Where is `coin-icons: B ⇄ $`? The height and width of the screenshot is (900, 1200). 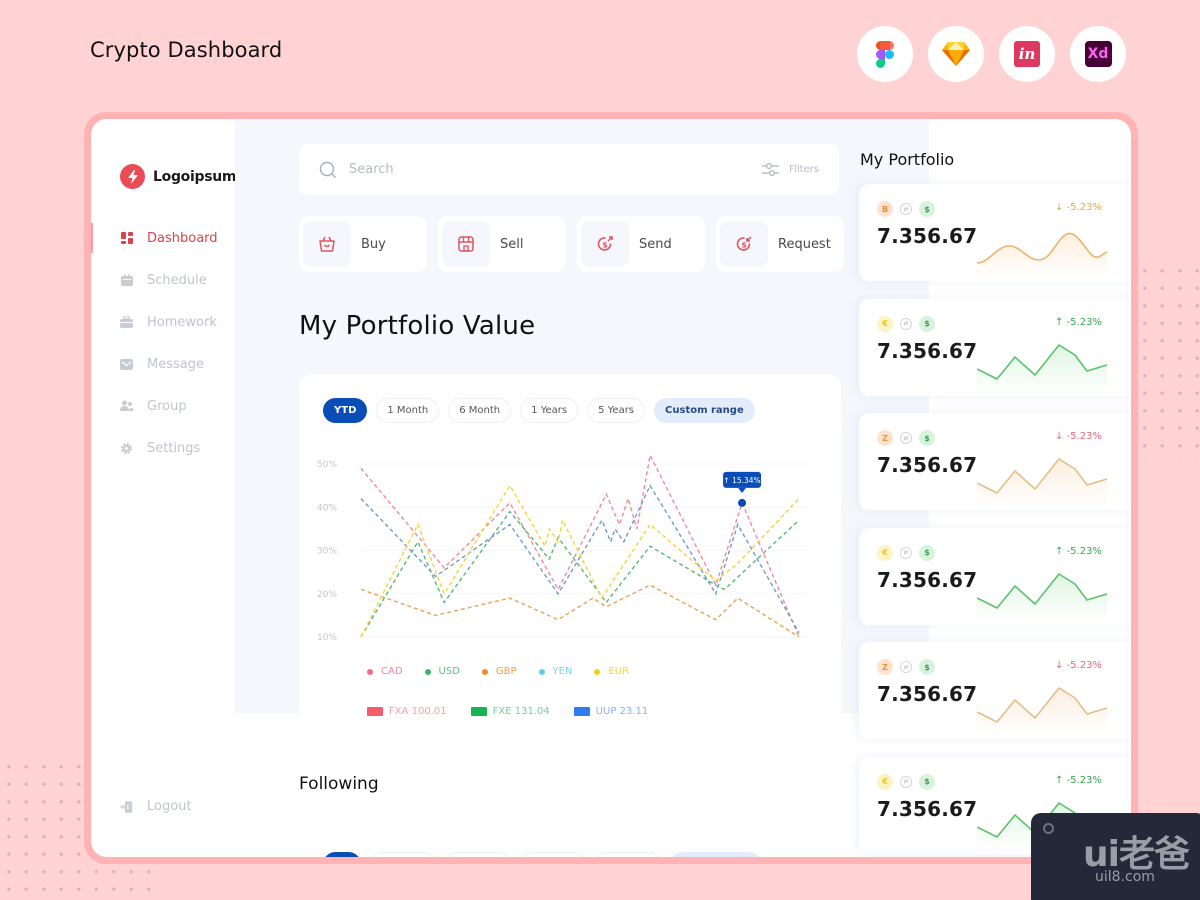
coin-icons: B ⇄ $ is located at coordinates (906, 209).